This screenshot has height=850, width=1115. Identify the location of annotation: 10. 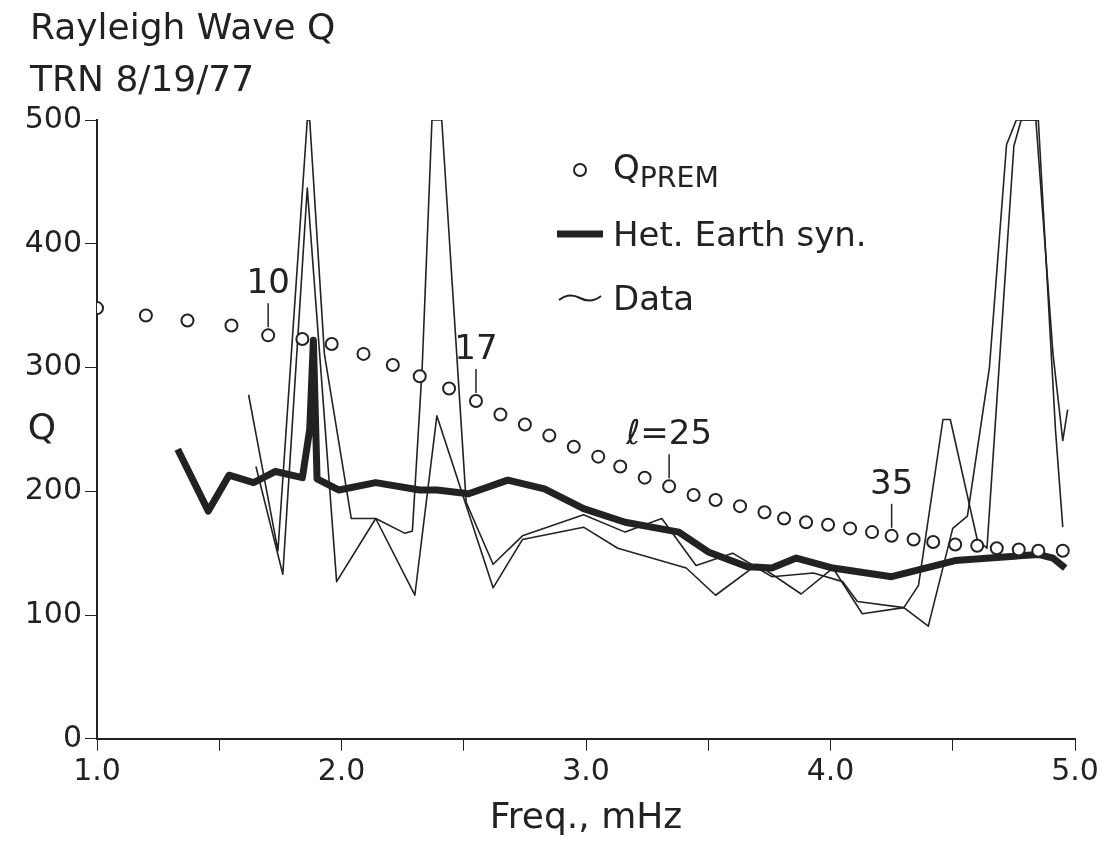
(268, 281).